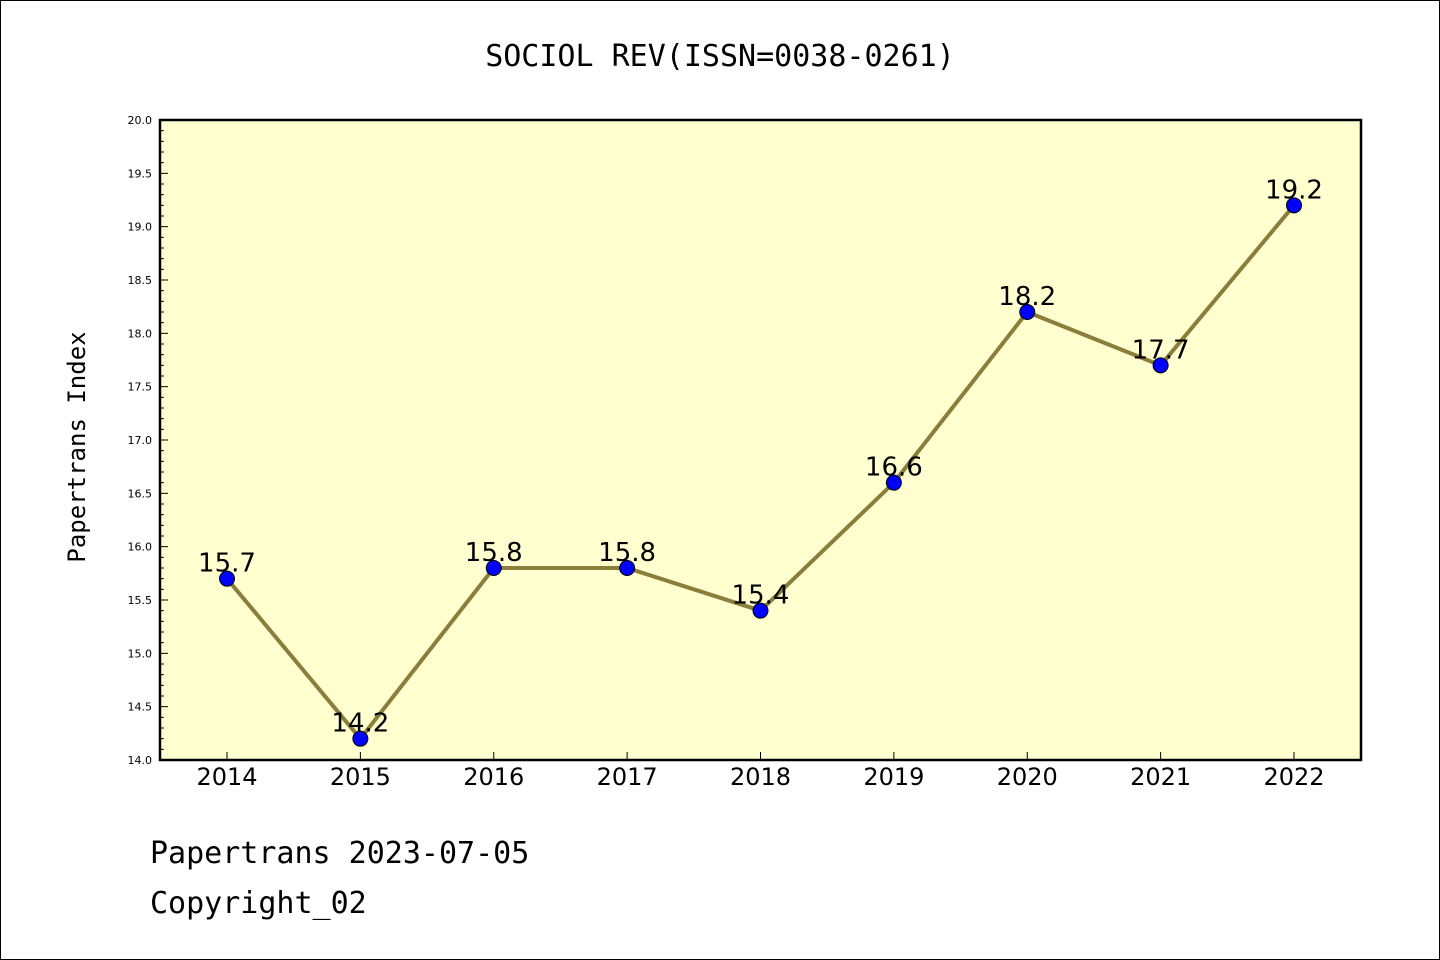  What do you see at coordinates (1161, 350) in the screenshot?
I see `data-label: 17.7` at bounding box center [1161, 350].